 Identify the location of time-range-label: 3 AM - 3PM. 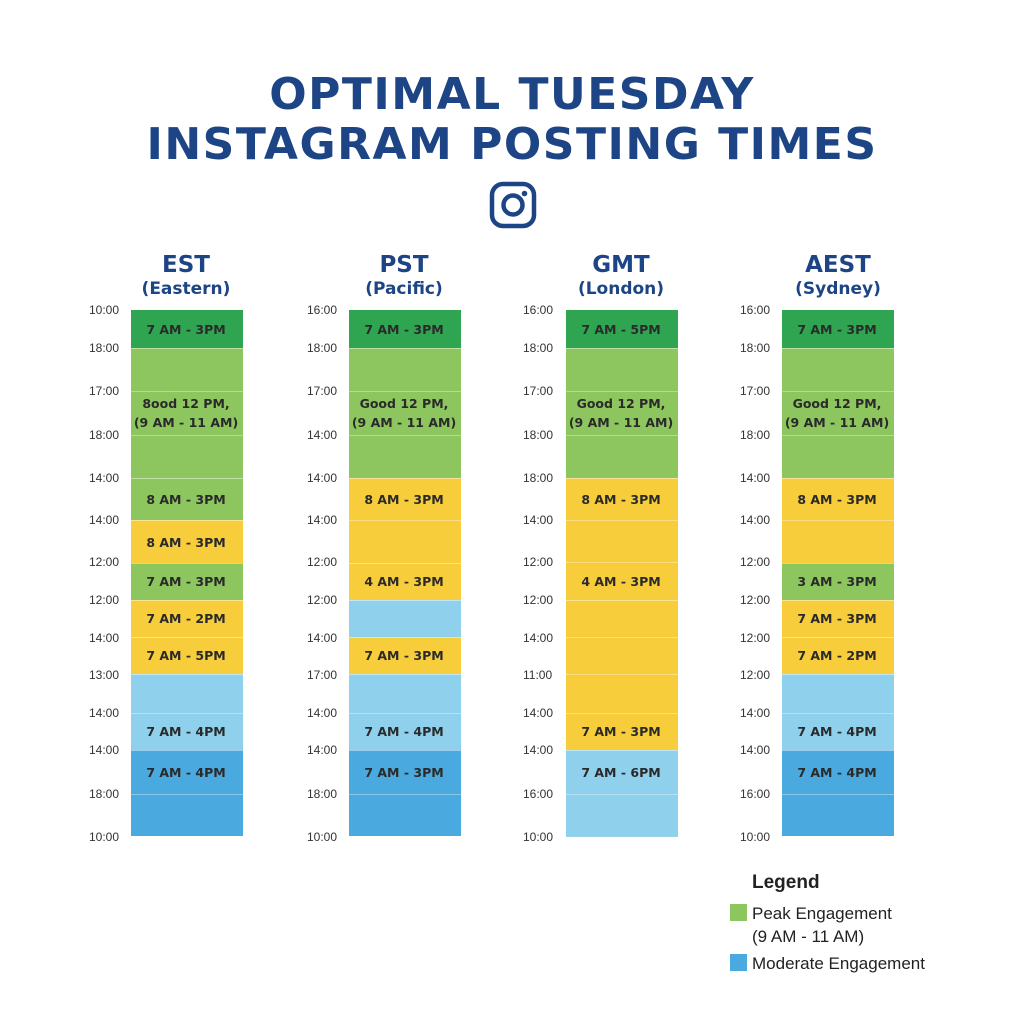
(837, 581).